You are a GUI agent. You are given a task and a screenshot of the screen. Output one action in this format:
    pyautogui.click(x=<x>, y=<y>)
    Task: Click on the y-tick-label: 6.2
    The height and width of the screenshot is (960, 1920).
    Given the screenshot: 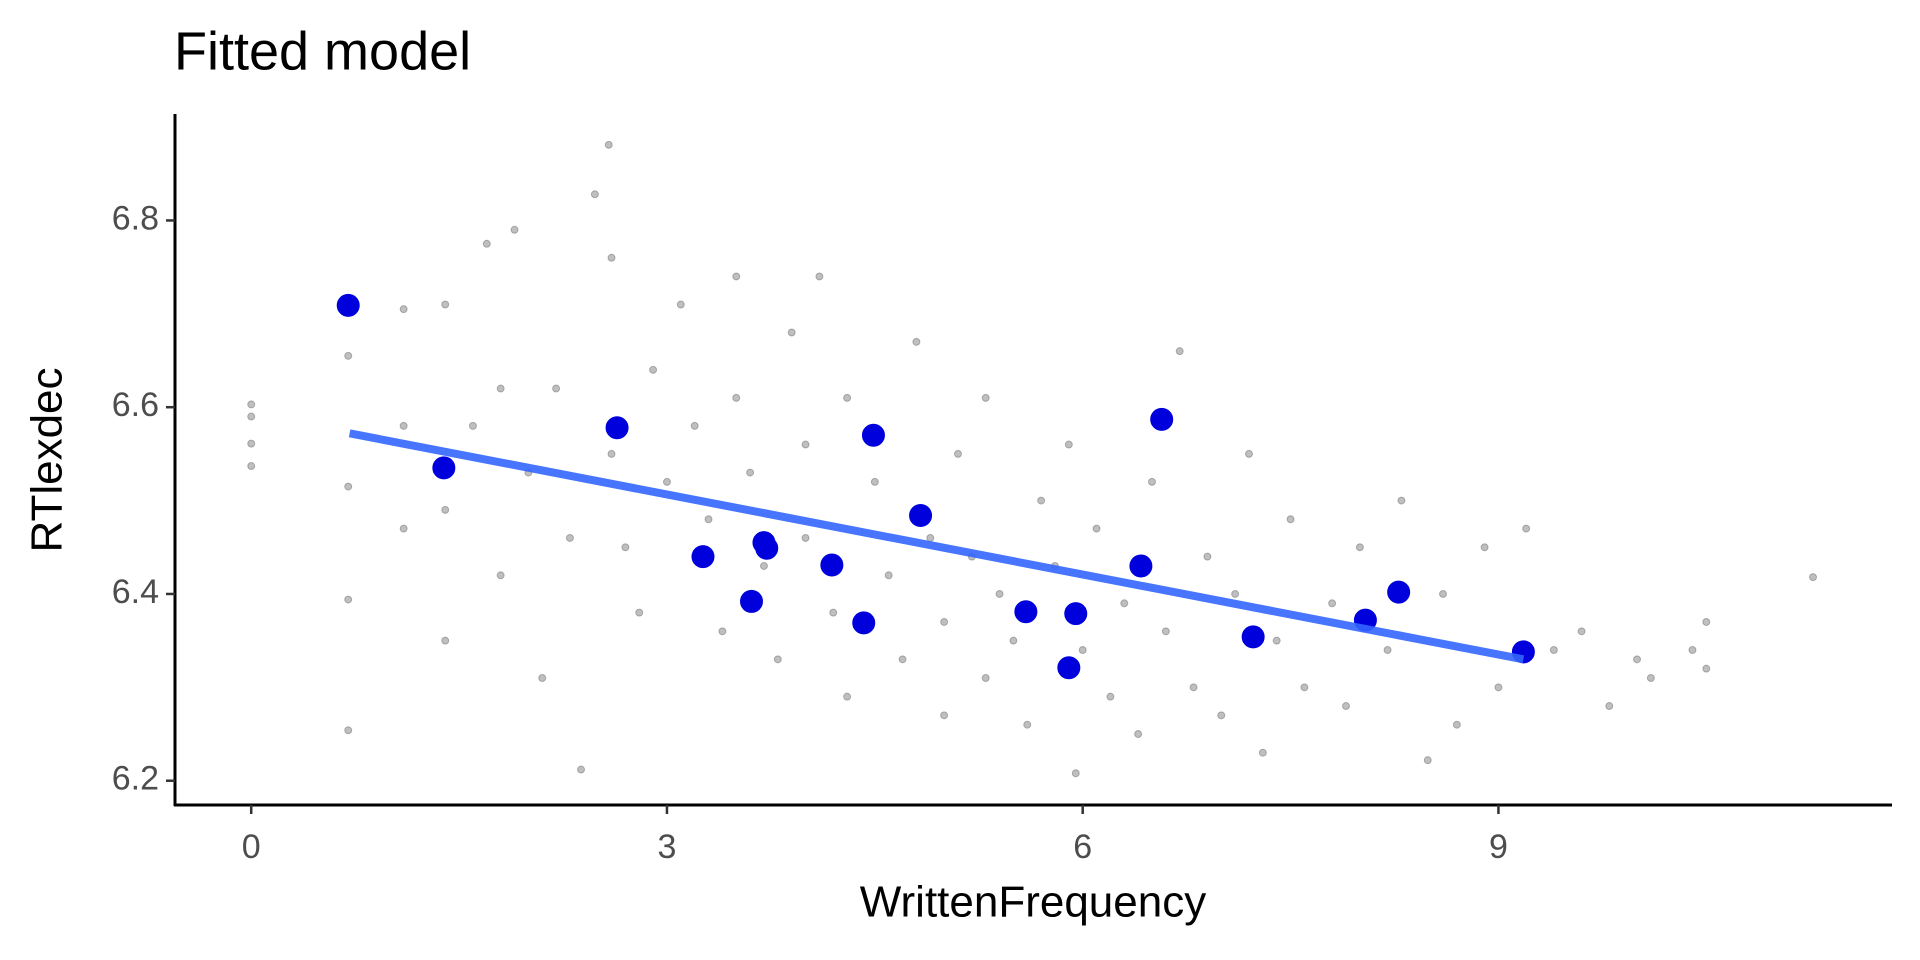 What is the action you would take?
    pyautogui.click(x=135, y=779)
    